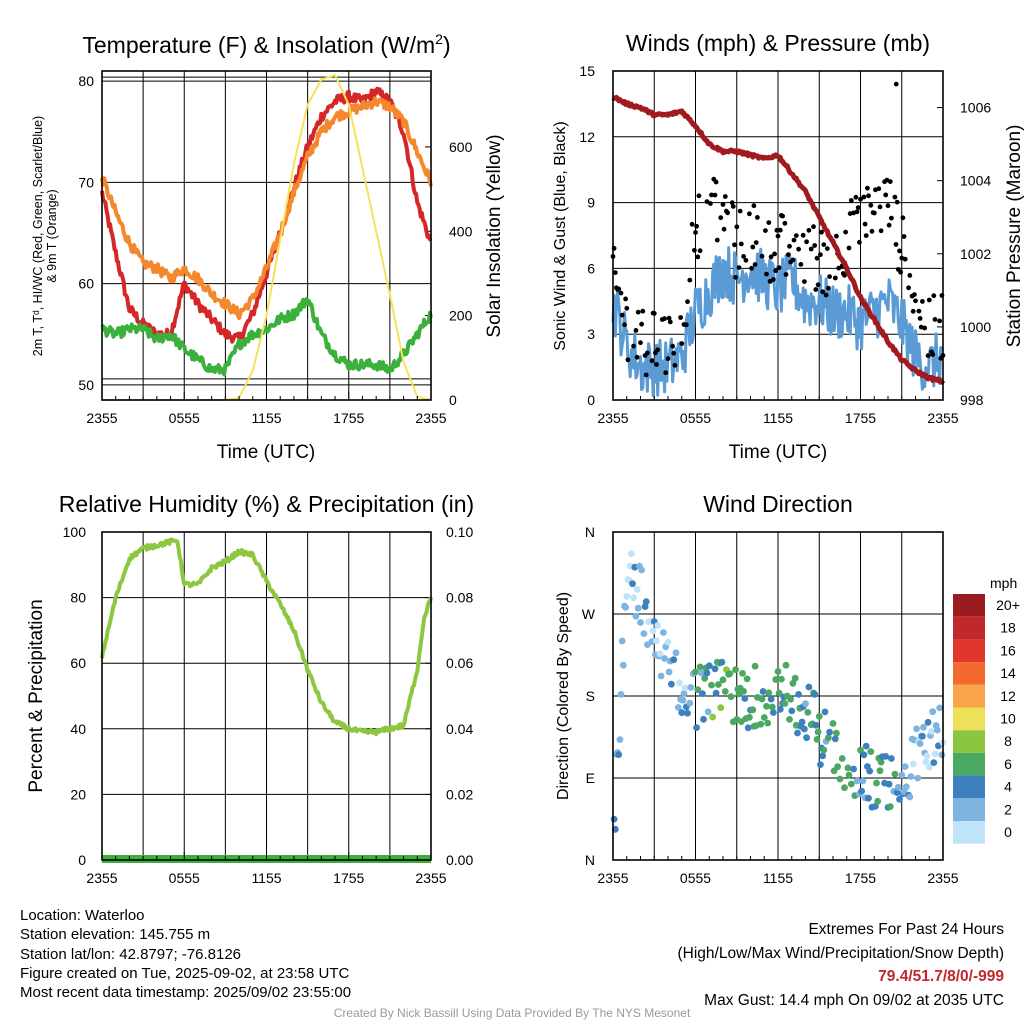 Image resolution: width=1024 pixels, height=1024 pixels. Describe the element at coordinates (1008, 787) in the screenshot. I see `legend-label: 4` at that location.